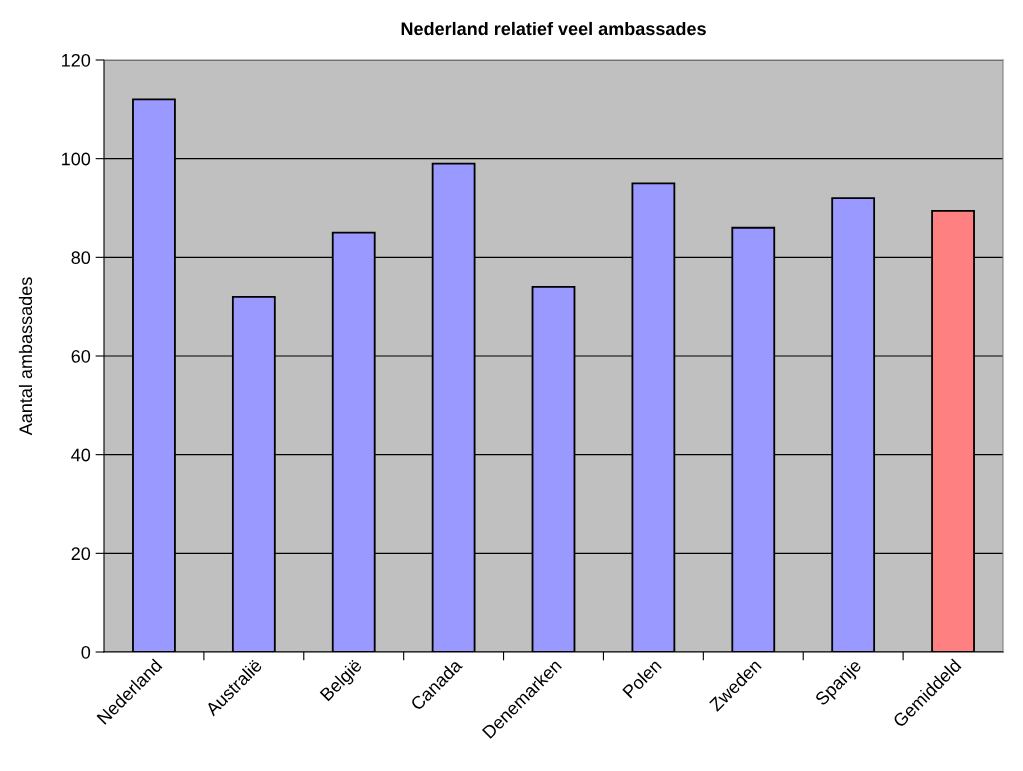  I want to click on y-tick-label: 60, so click(81, 356).